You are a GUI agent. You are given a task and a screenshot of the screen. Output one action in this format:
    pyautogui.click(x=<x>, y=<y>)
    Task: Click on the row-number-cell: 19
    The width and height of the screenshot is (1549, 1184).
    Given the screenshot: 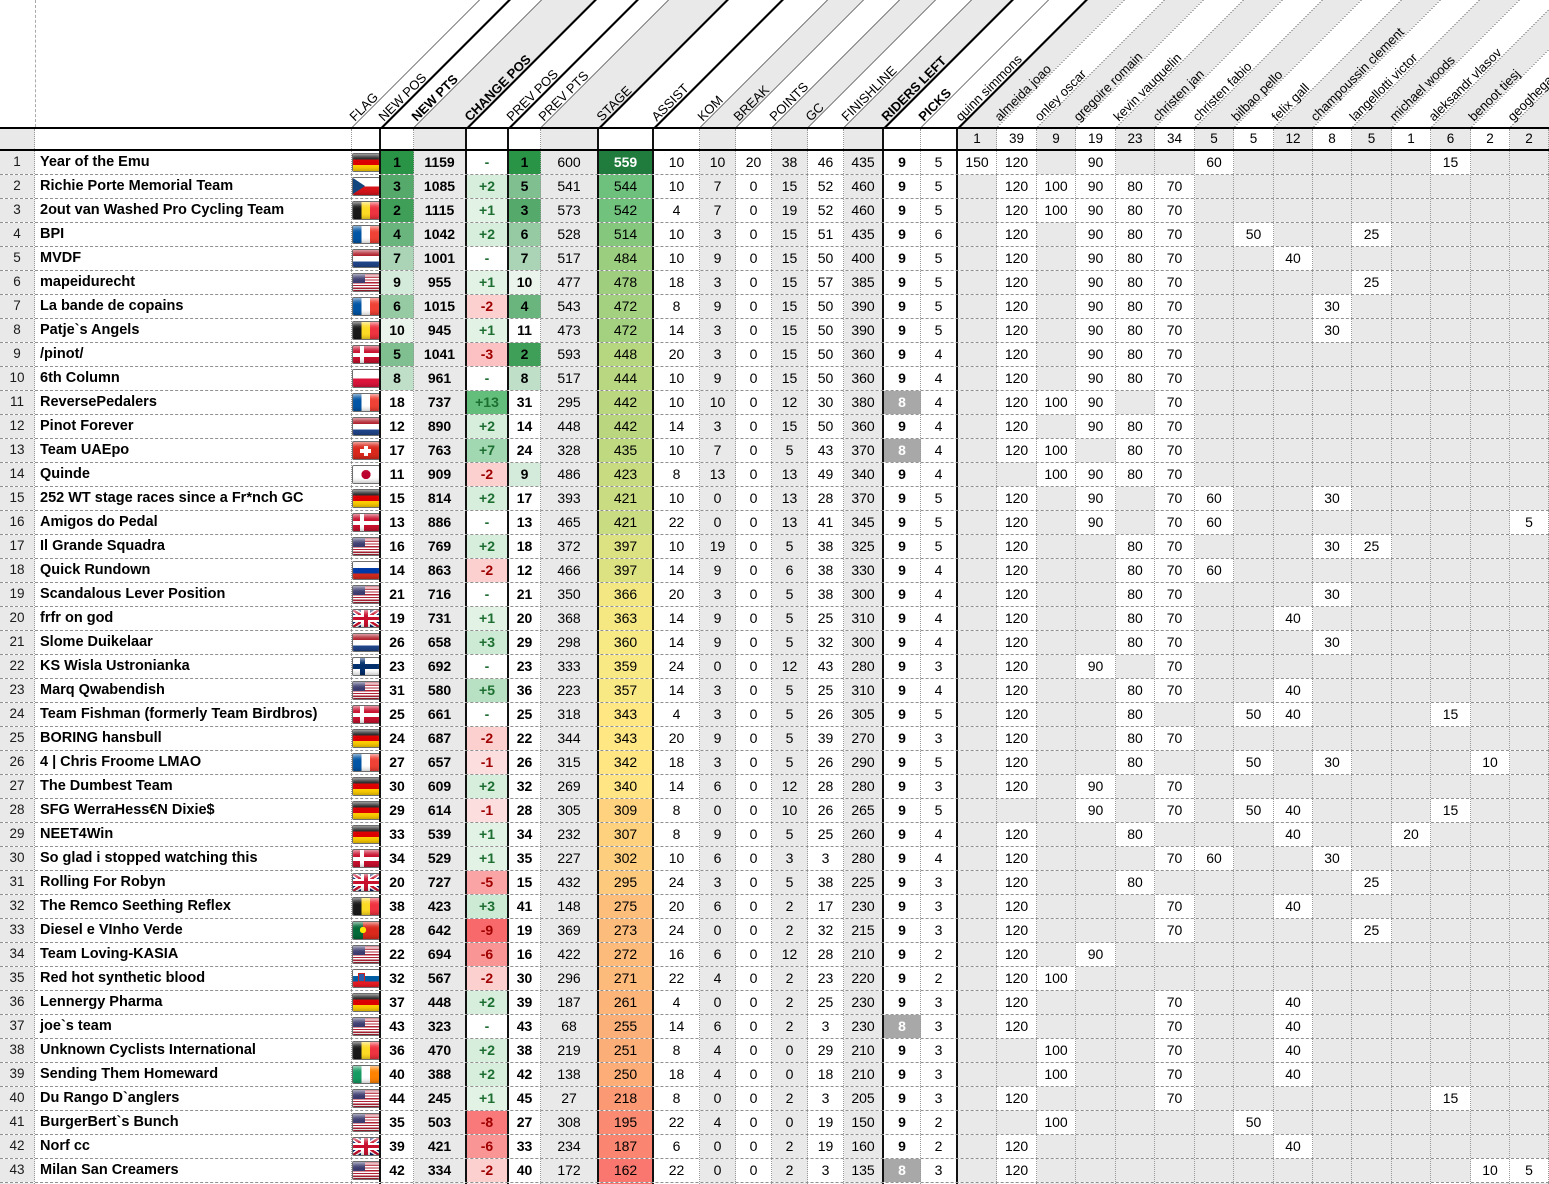 What is the action you would take?
    pyautogui.click(x=17, y=594)
    